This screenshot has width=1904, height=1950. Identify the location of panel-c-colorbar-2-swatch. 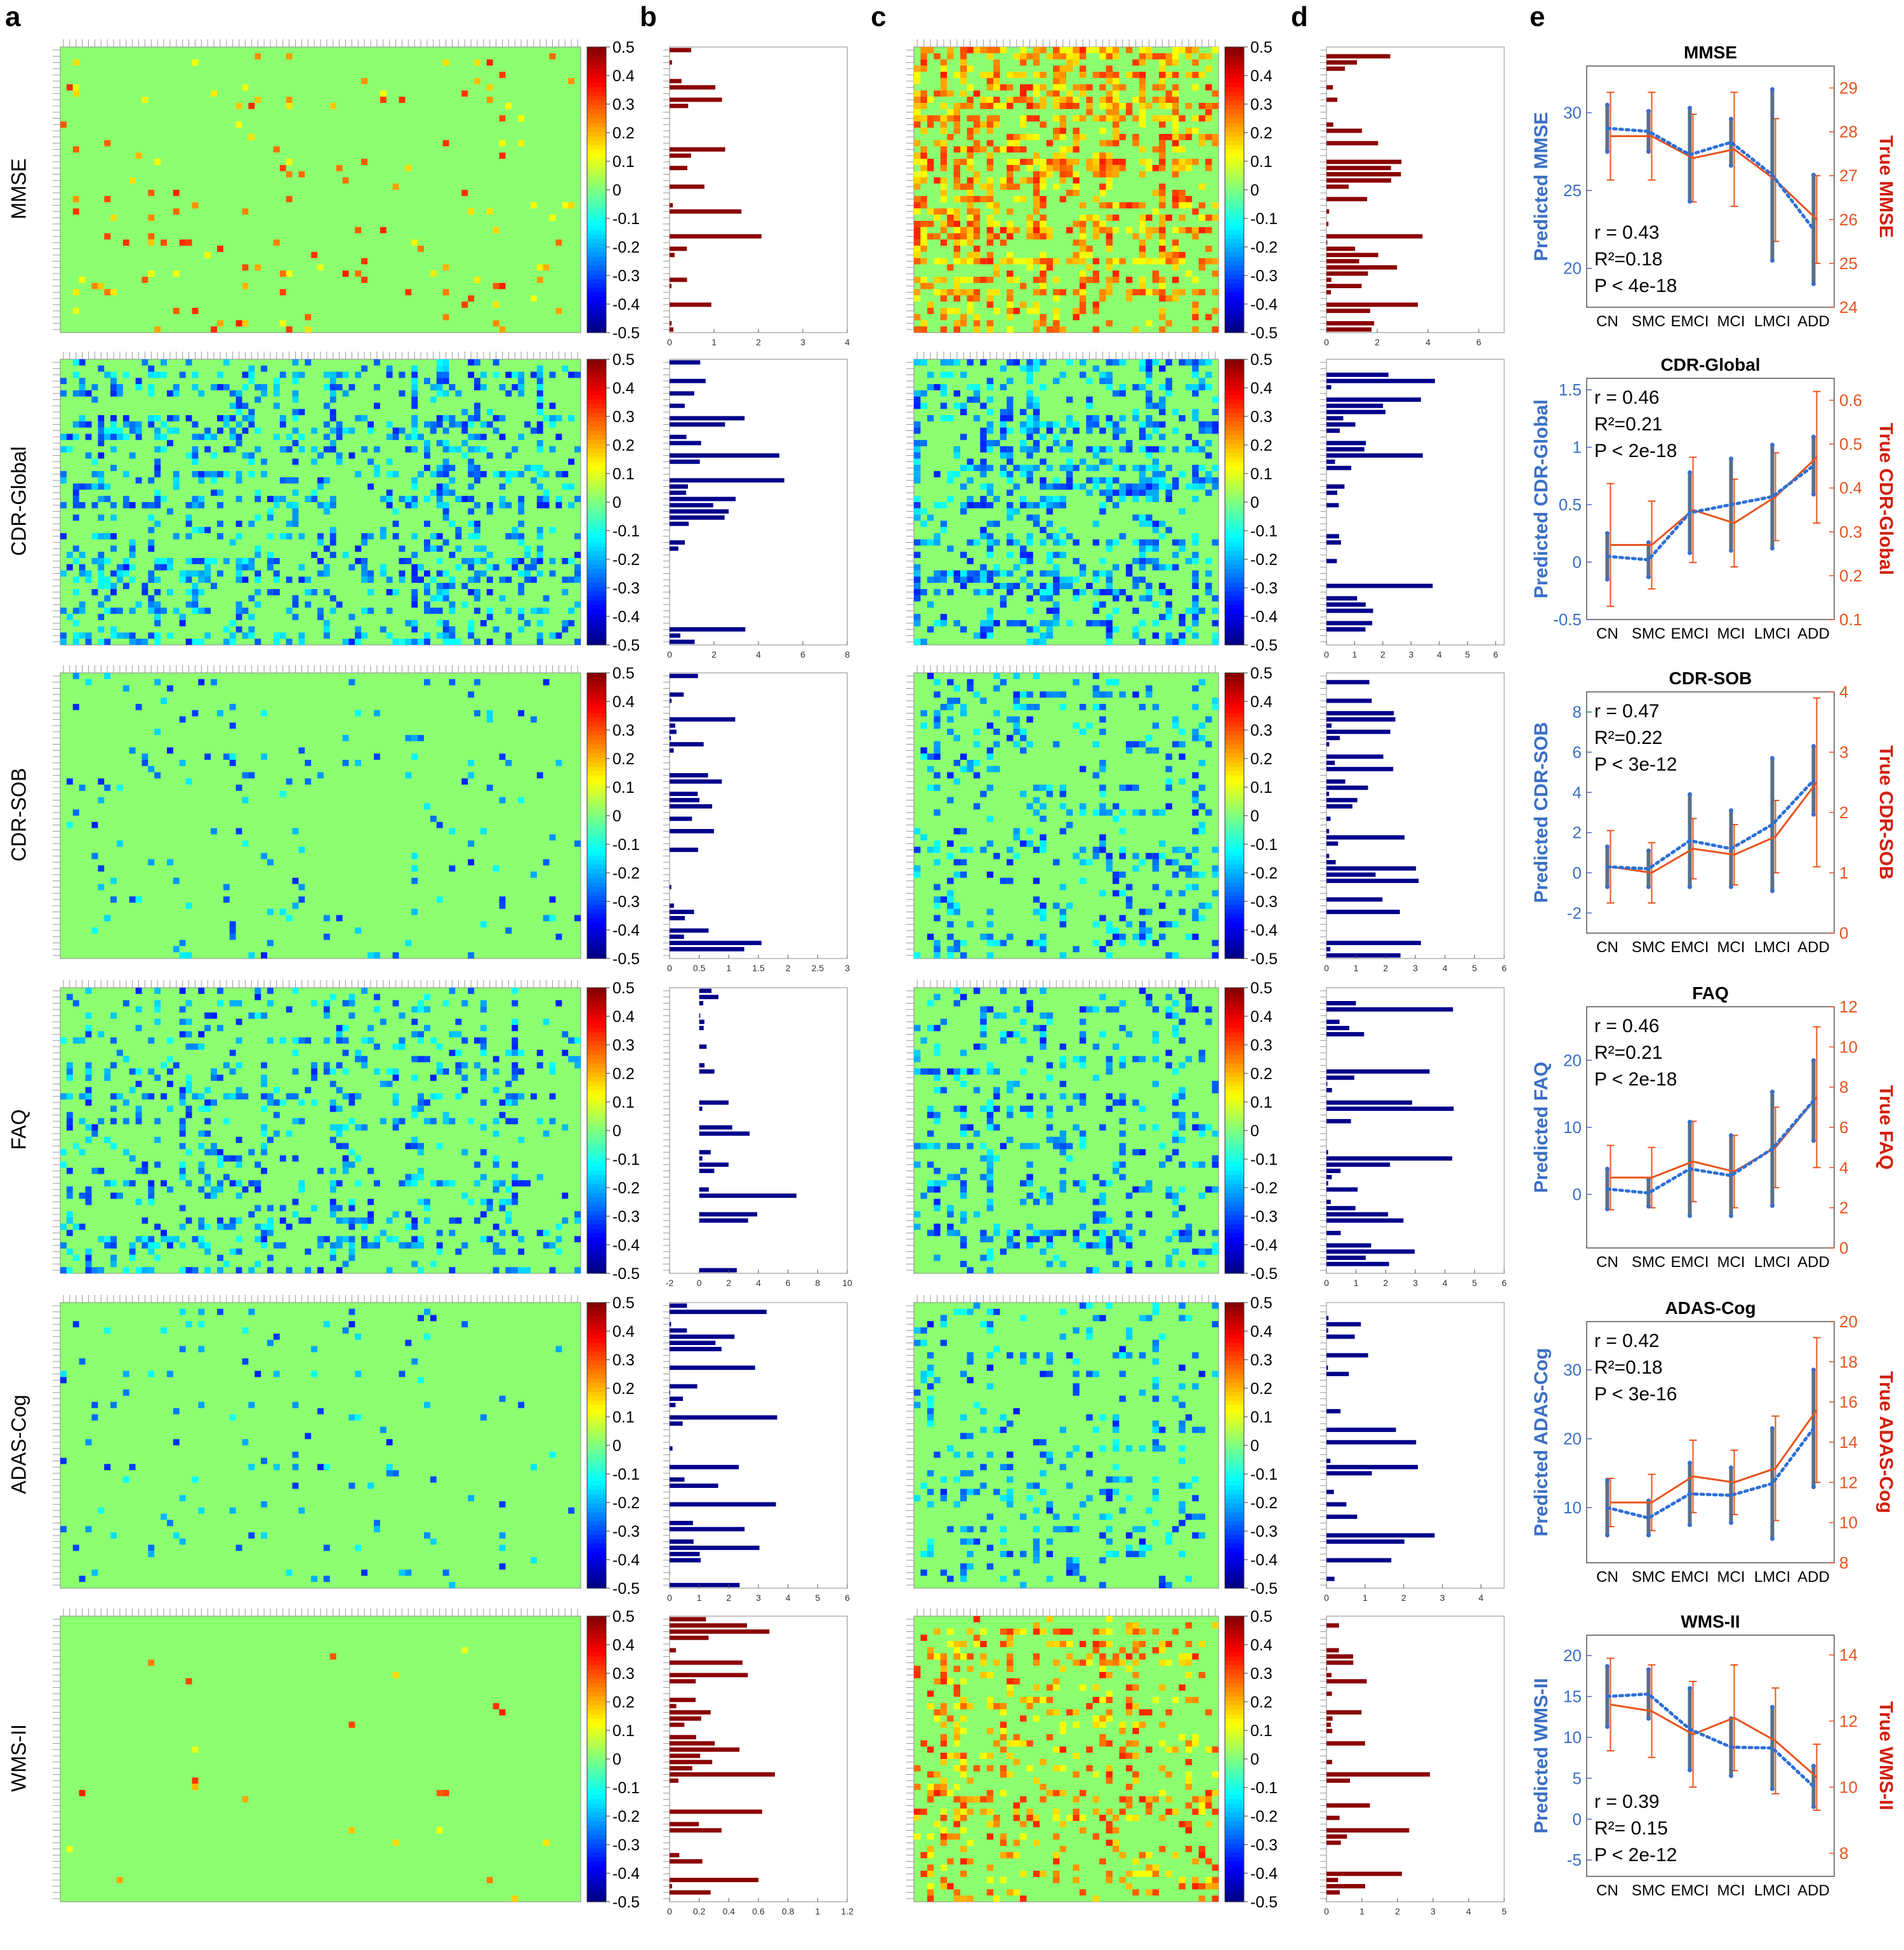
(1234, 702).